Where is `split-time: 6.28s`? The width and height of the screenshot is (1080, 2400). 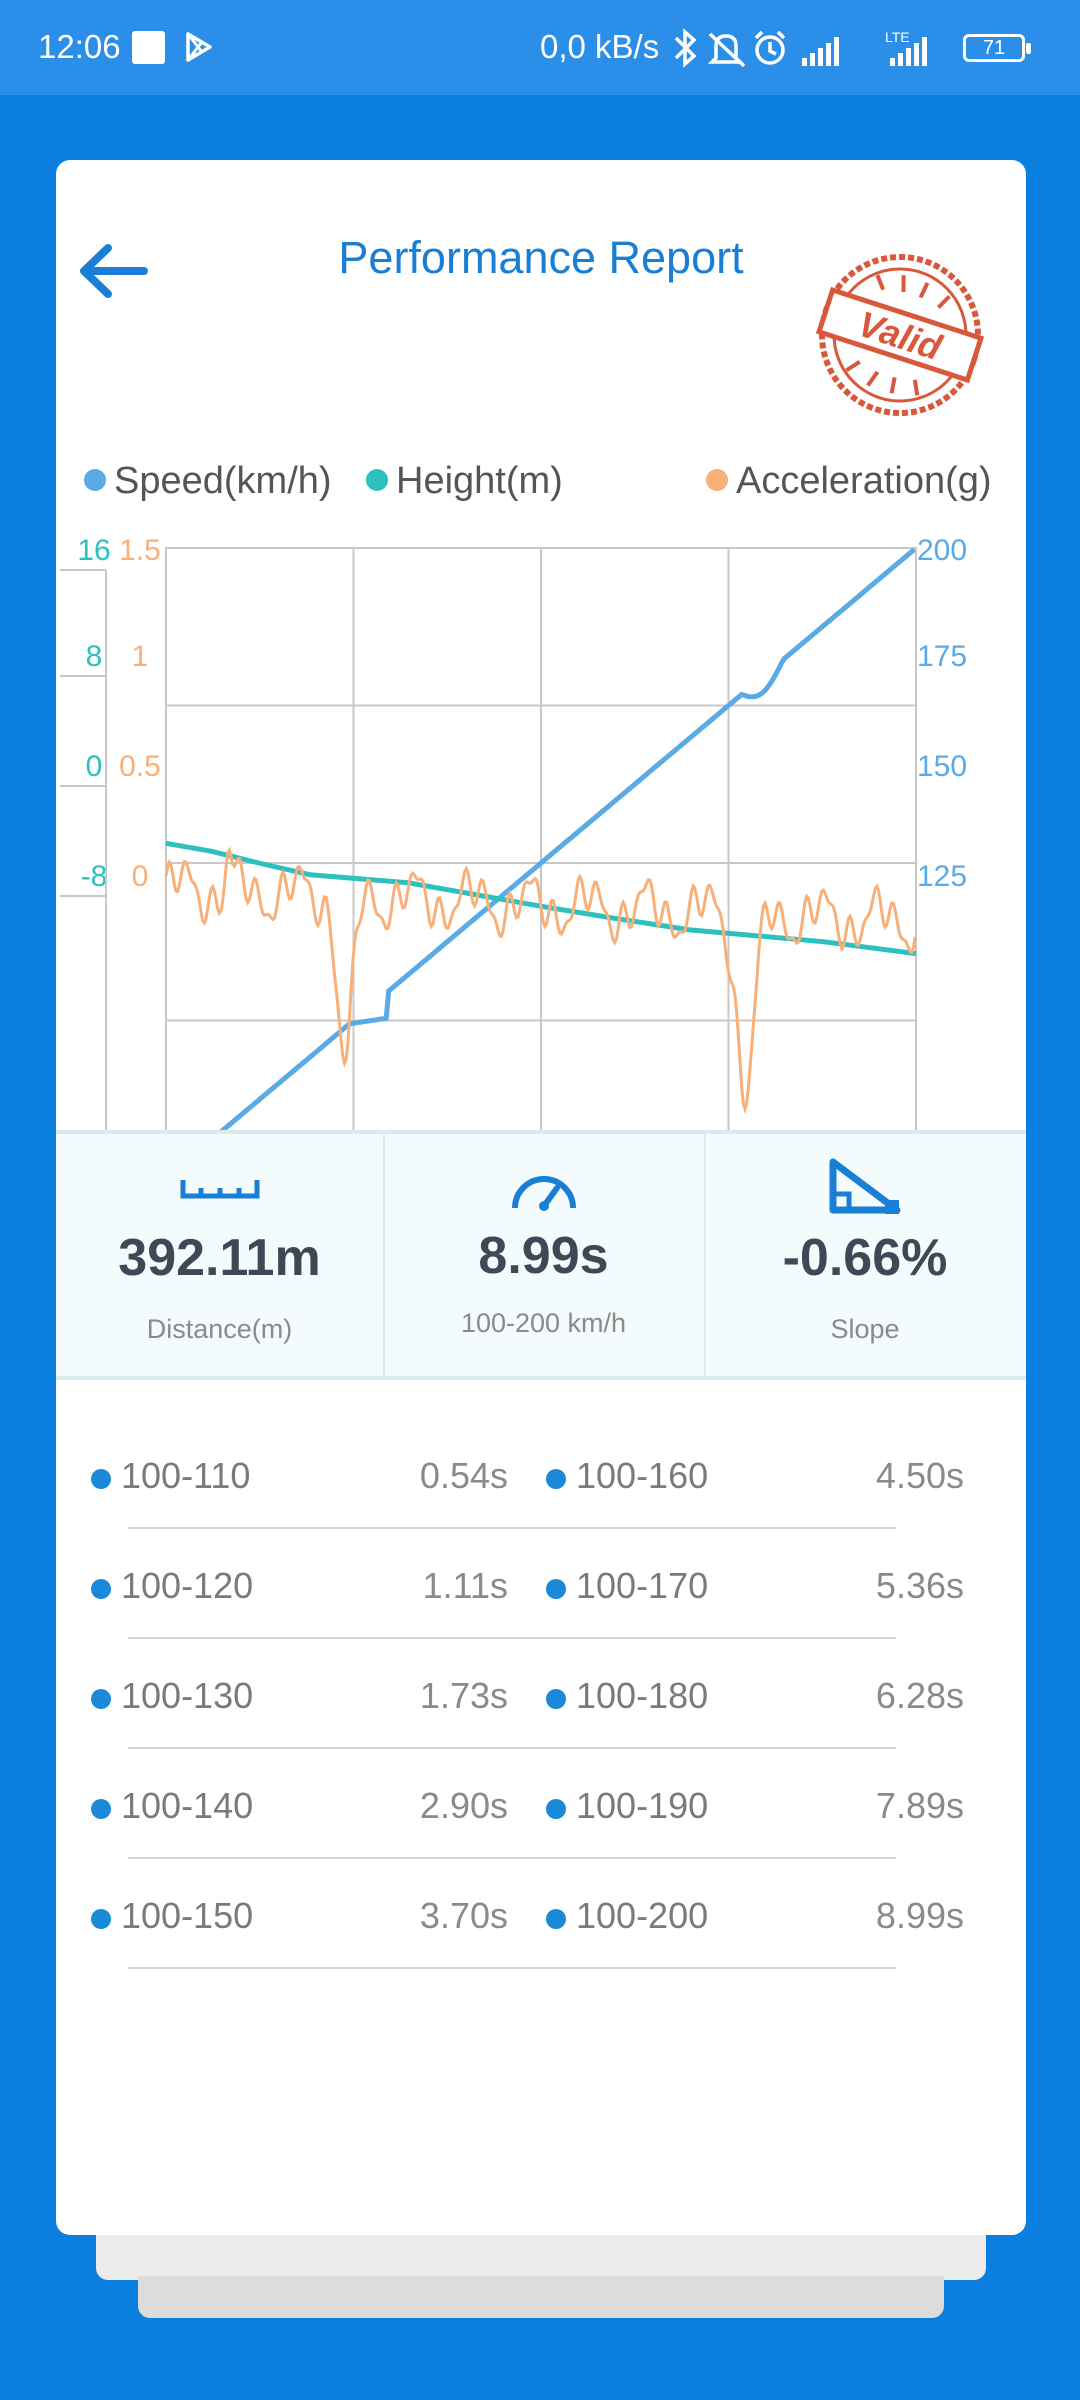
split-time: 6.28s is located at coordinates (919, 1695).